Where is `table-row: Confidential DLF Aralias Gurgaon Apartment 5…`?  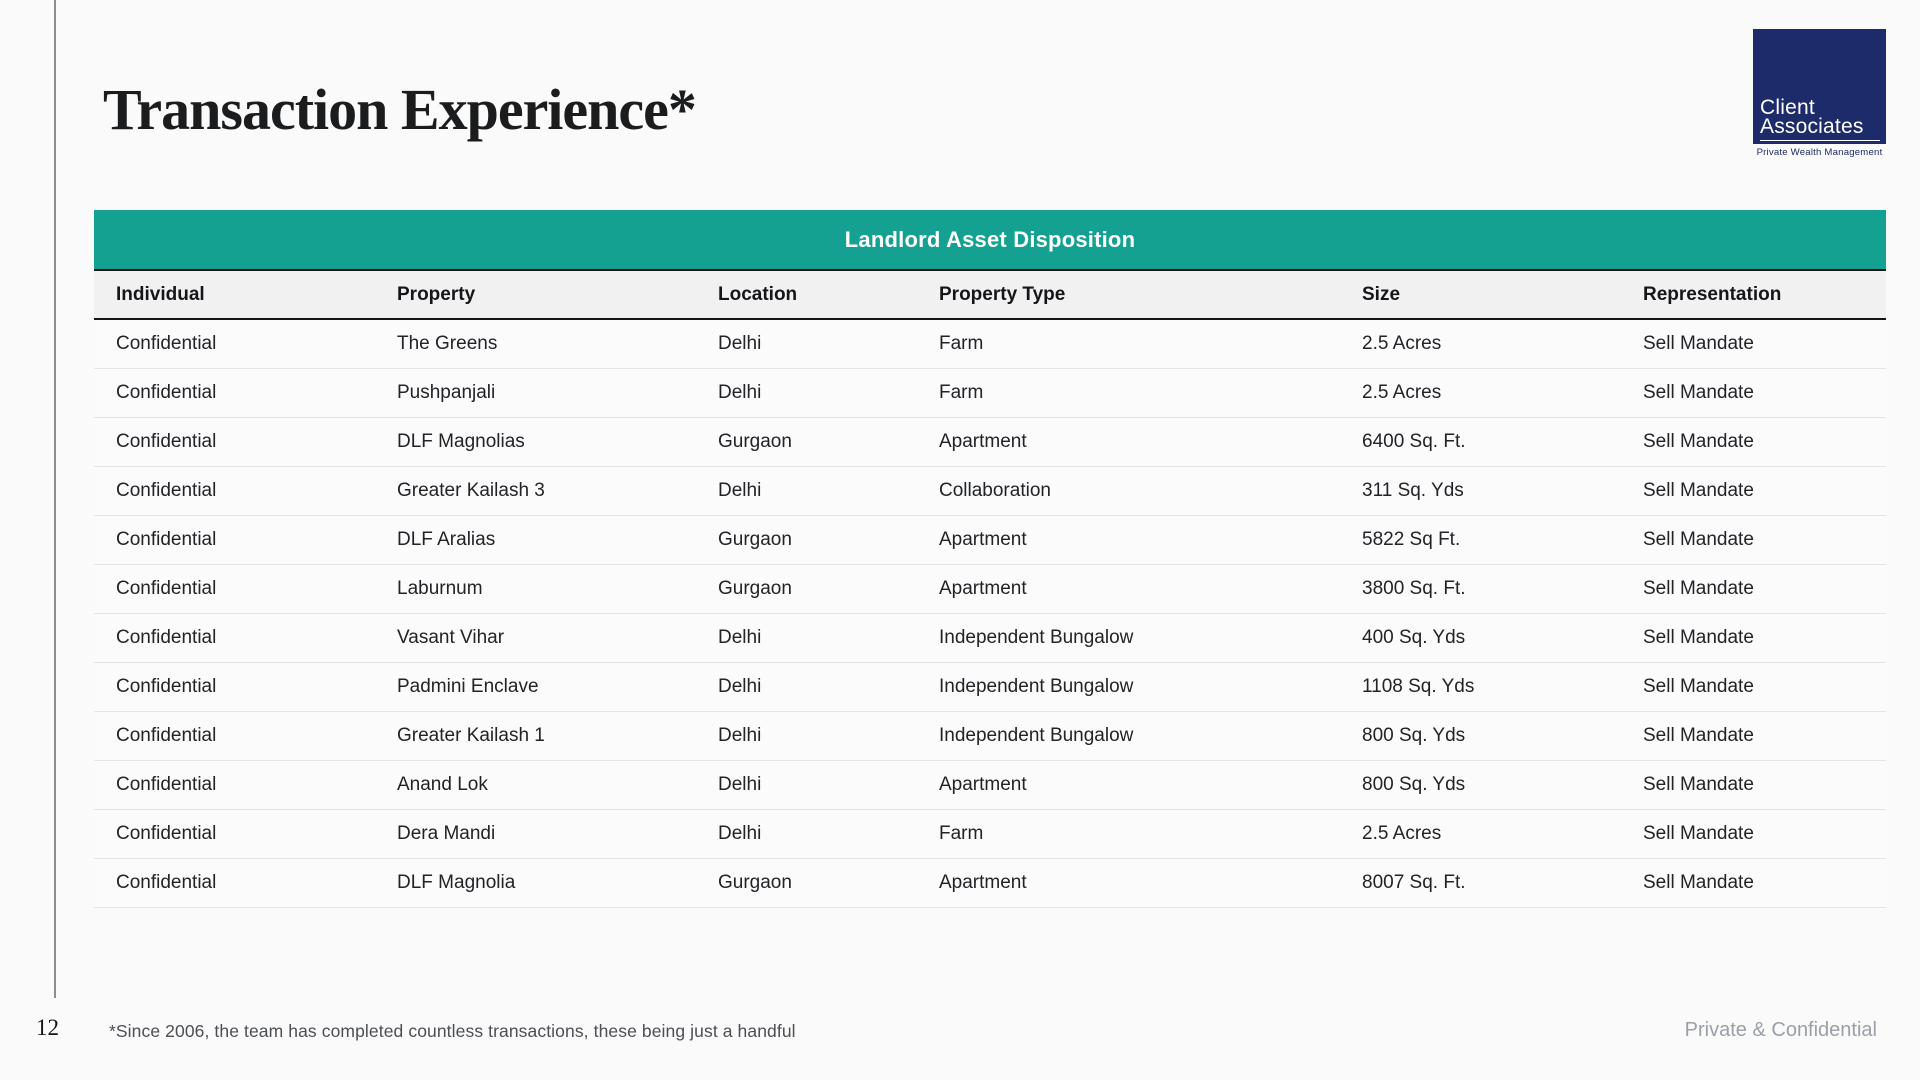 table-row: Confidential DLF Aralias Gurgaon Apartment 5… is located at coordinates (990, 539).